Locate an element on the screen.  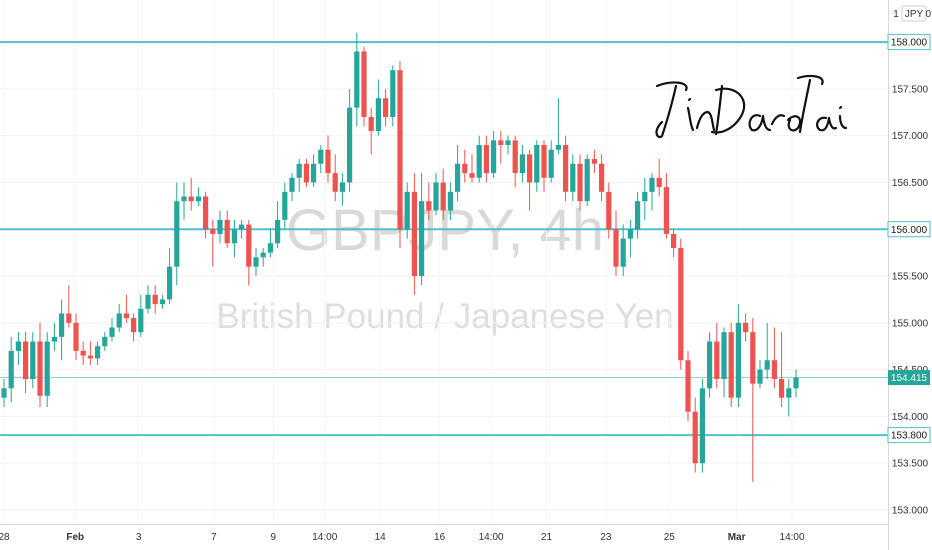
level-price-label: 153.800 is located at coordinates (909, 436).